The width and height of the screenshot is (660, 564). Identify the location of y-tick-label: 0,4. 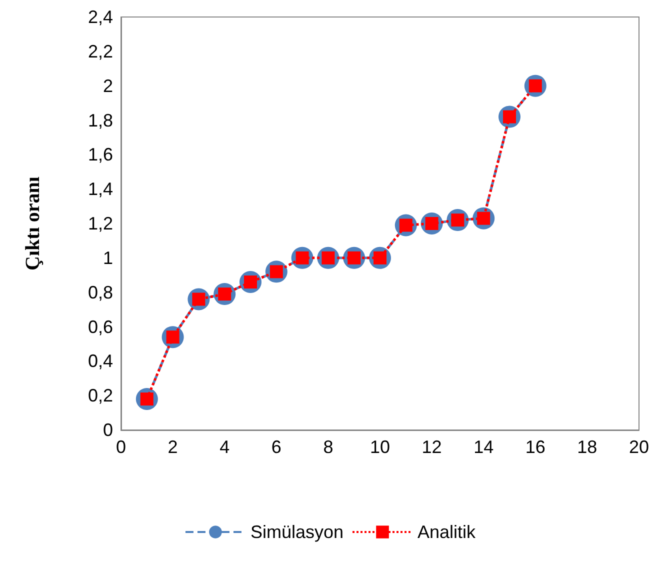
(100, 361).